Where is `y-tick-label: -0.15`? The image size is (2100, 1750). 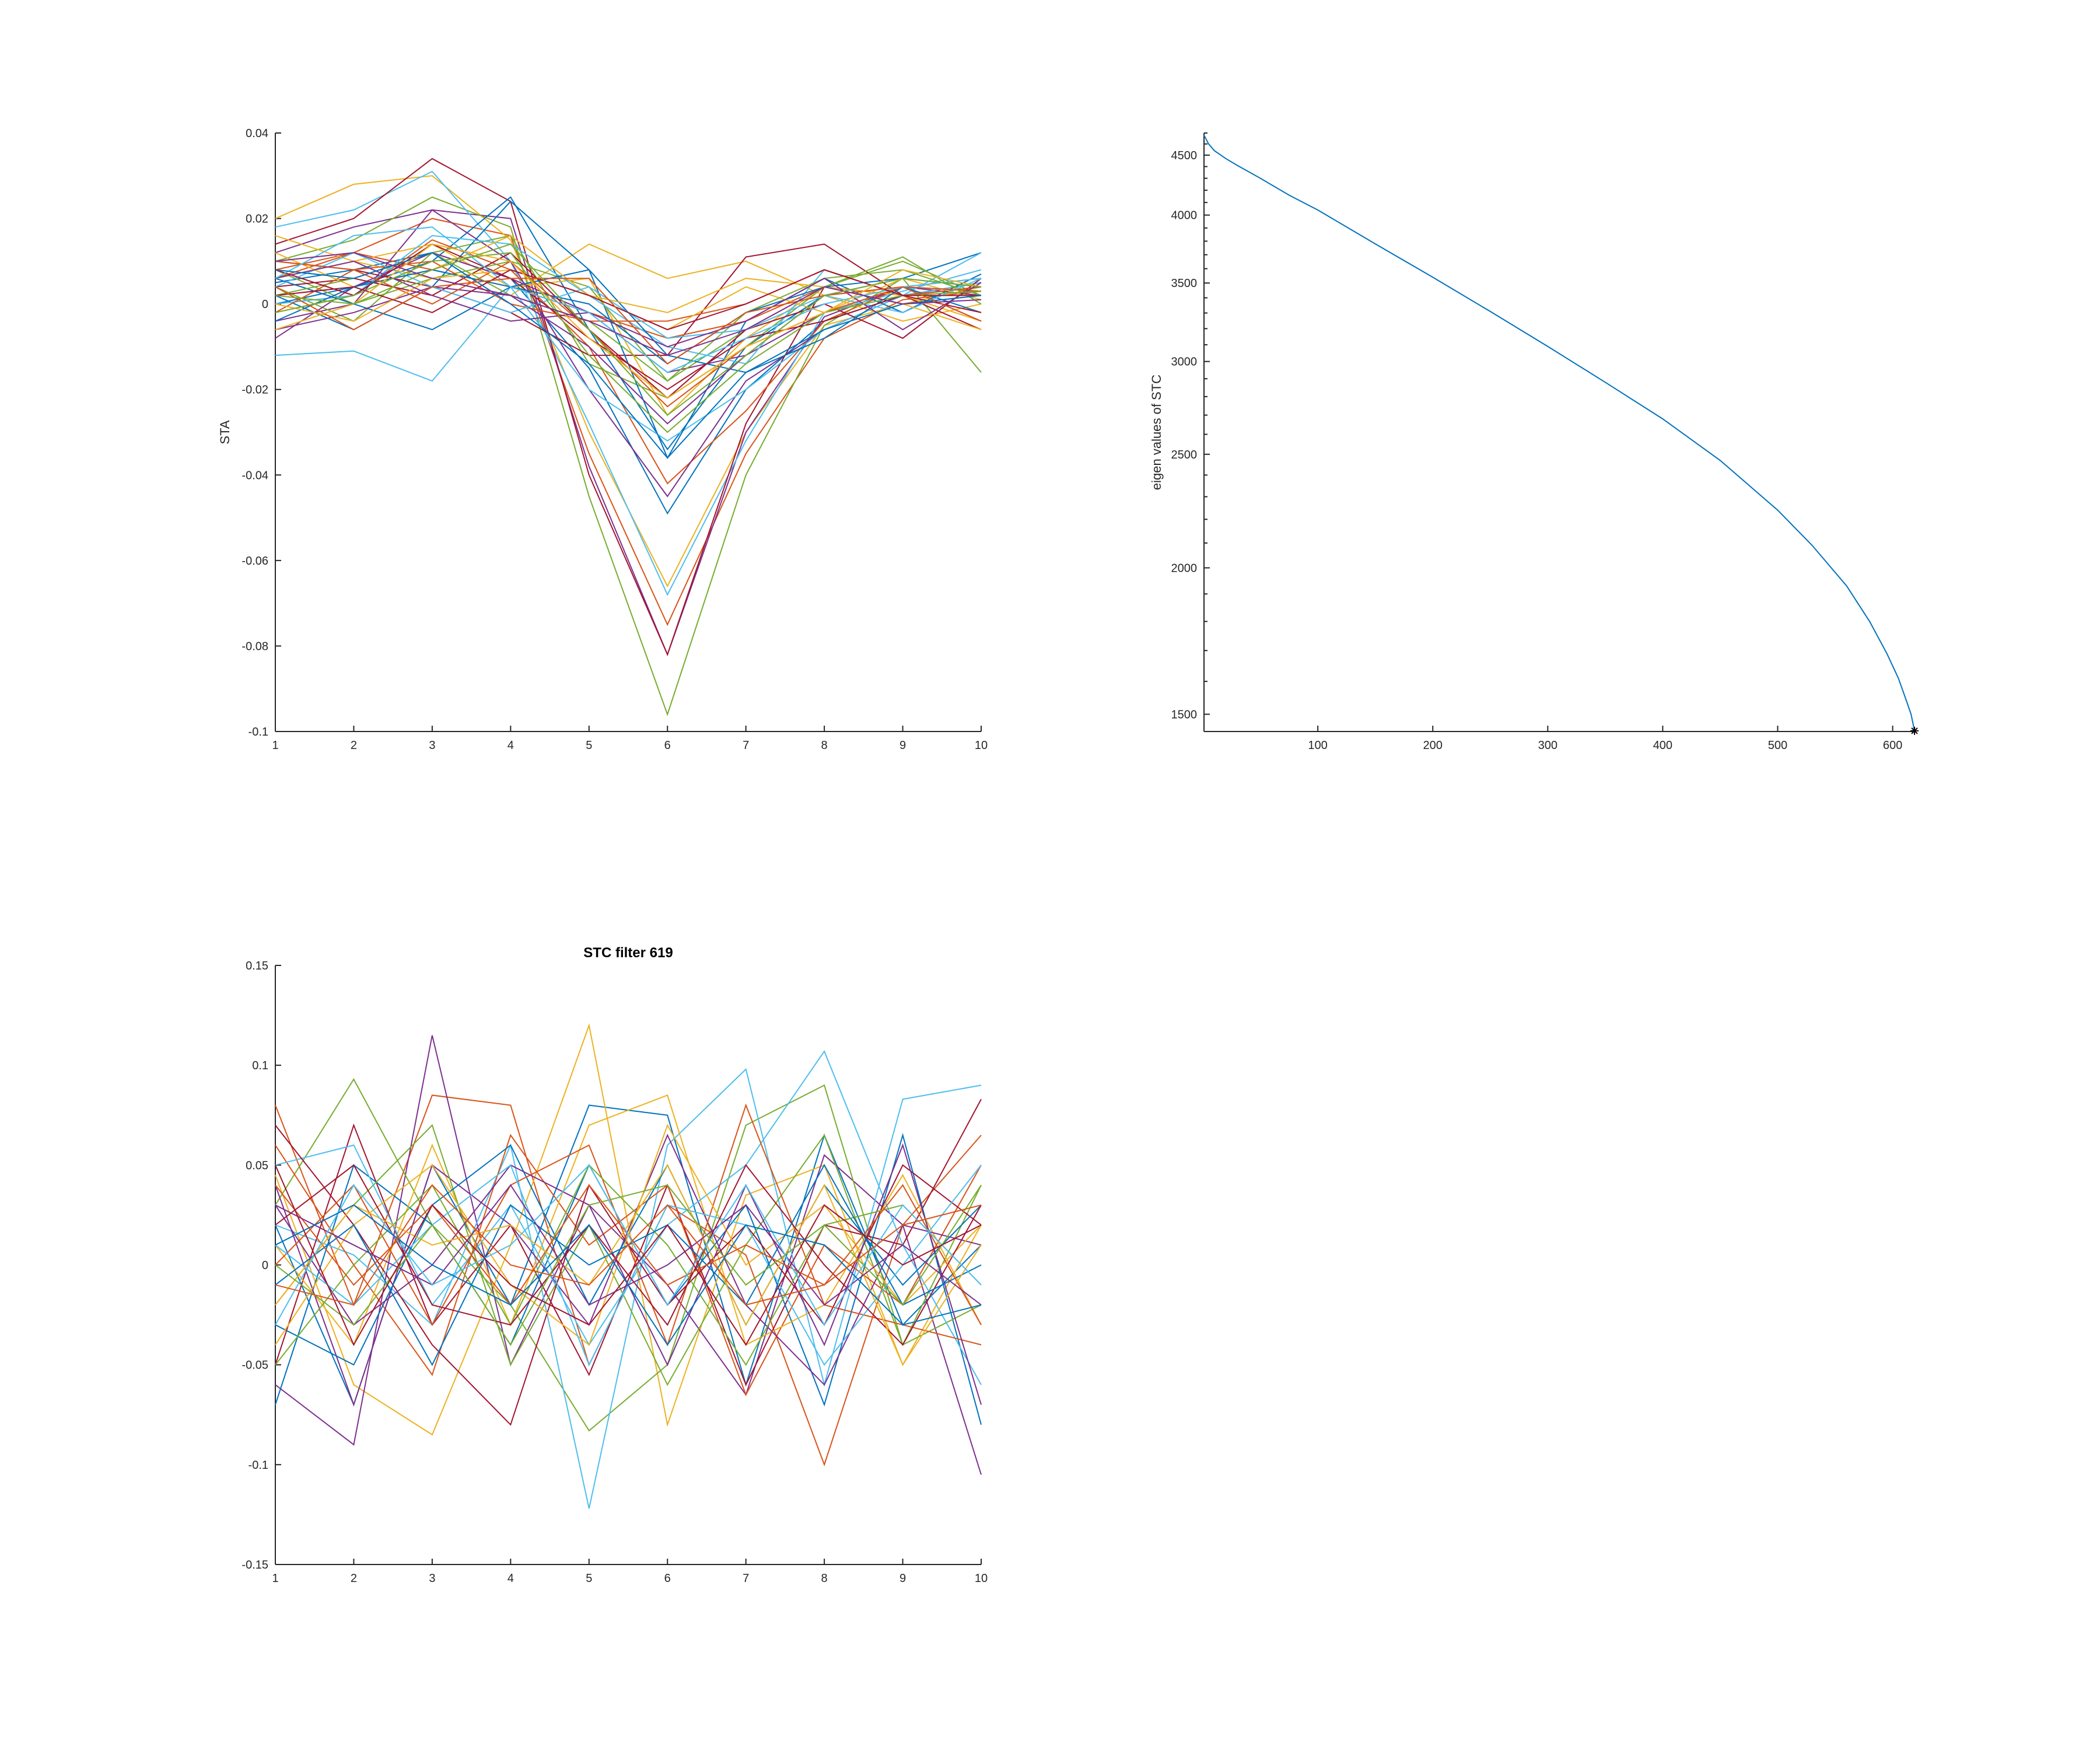
y-tick-label: -0.15 is located at coordinates (255, 1566).